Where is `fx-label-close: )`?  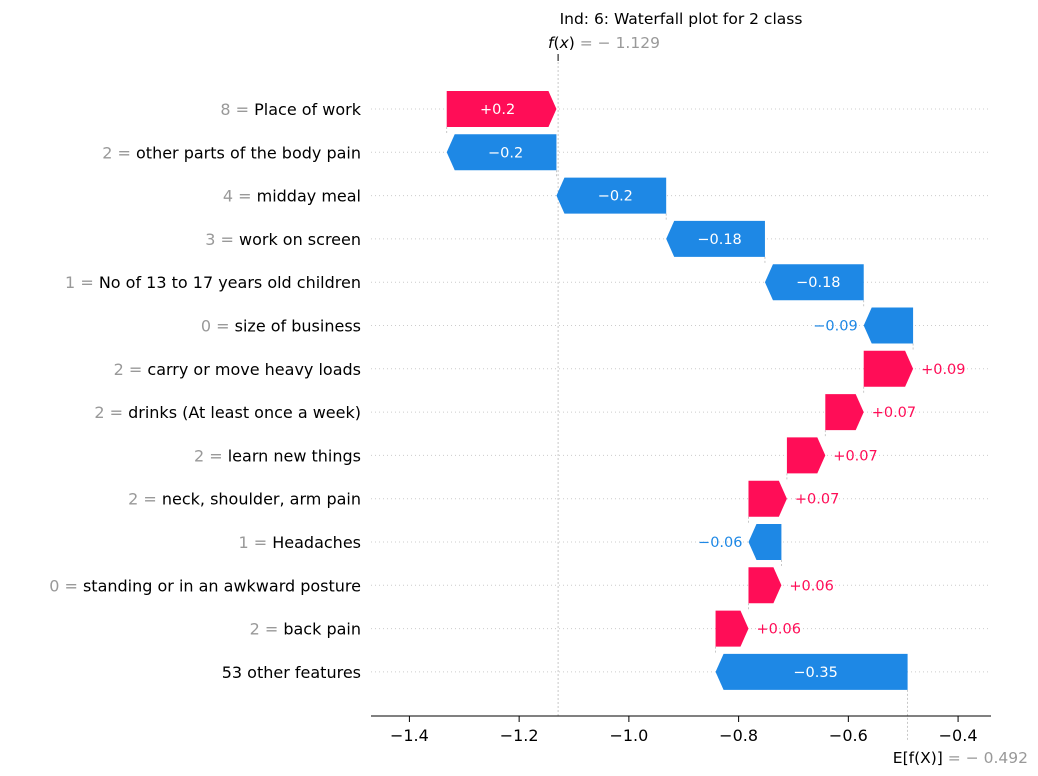
fx-label-close: ) is located at coordinates (572, 43).